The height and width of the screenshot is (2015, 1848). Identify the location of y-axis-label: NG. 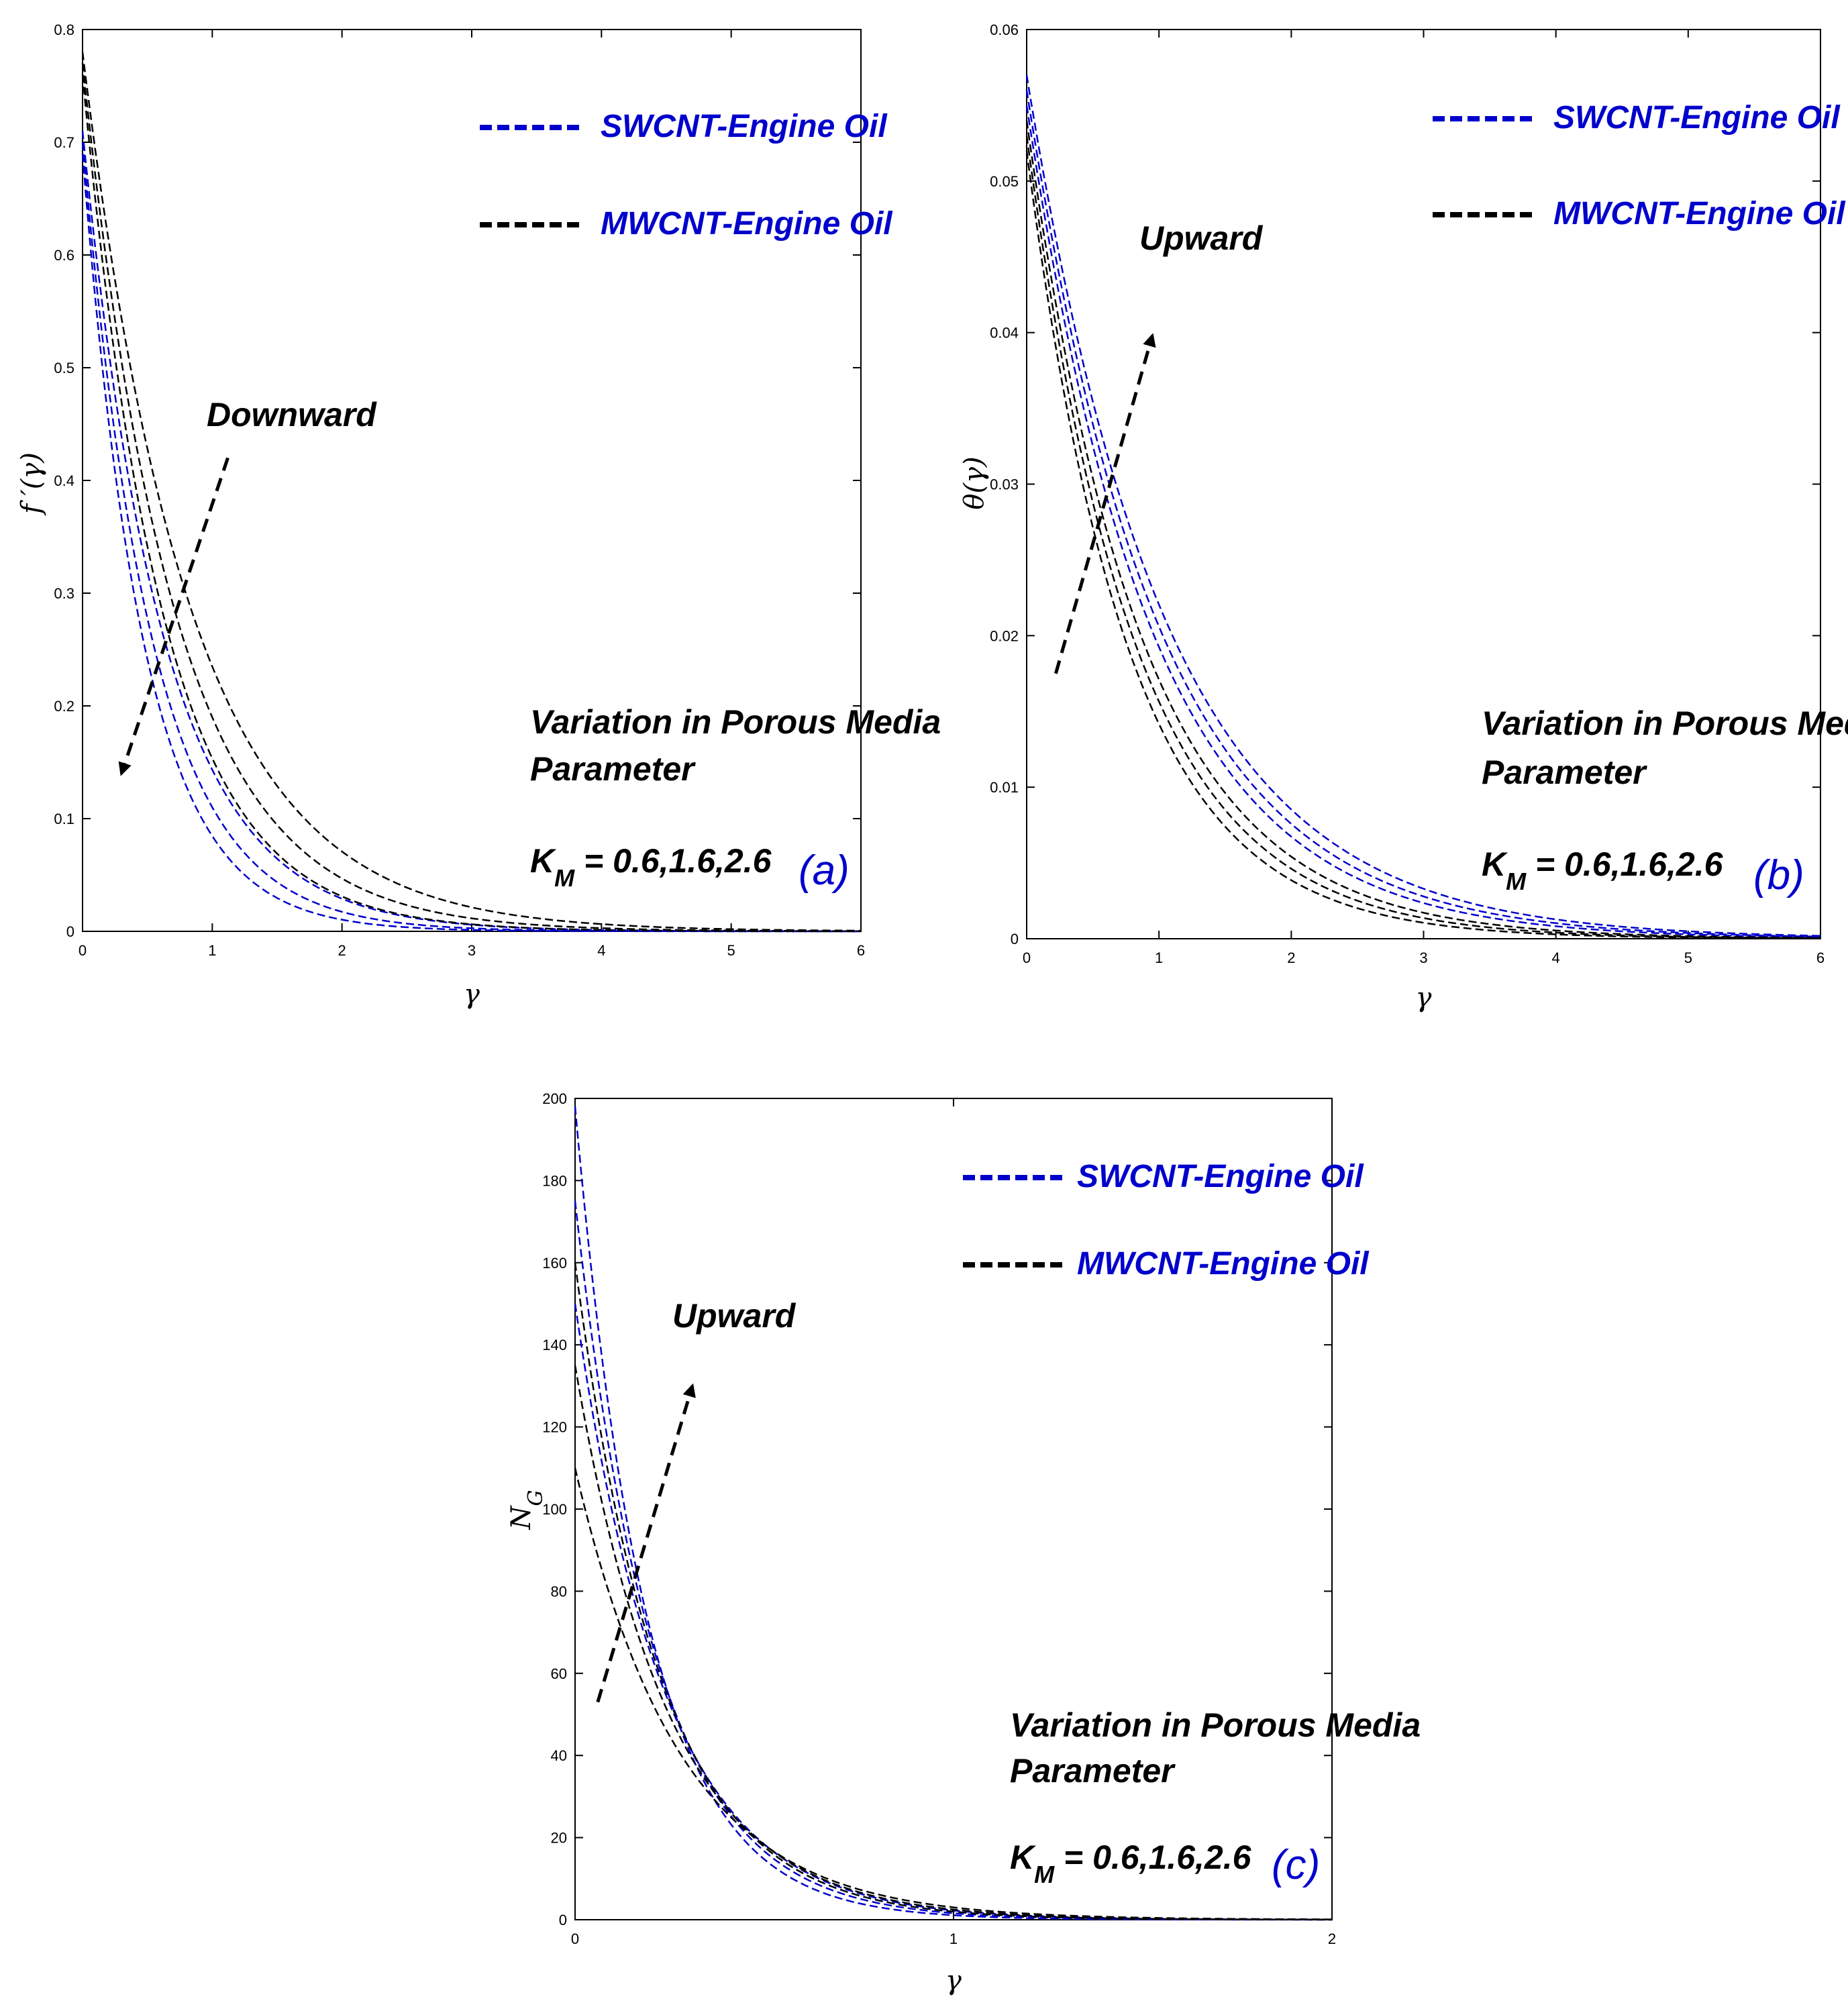
(527, 1510).